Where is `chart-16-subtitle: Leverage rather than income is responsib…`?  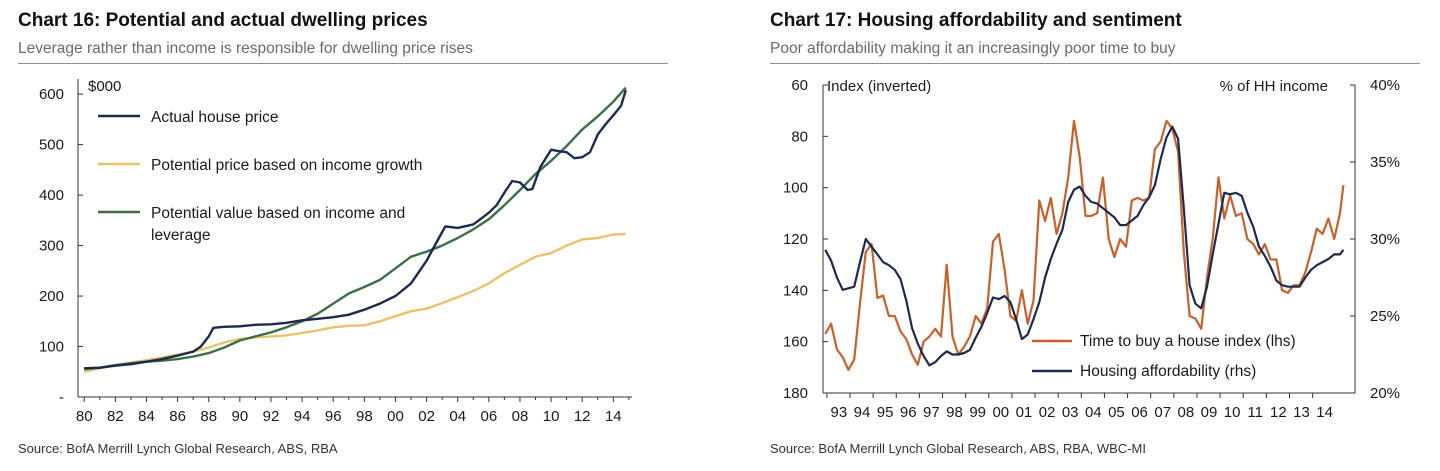
chart-16-subtitle: Leverage rather than income is responsib… is located at coordinates (245, 48).